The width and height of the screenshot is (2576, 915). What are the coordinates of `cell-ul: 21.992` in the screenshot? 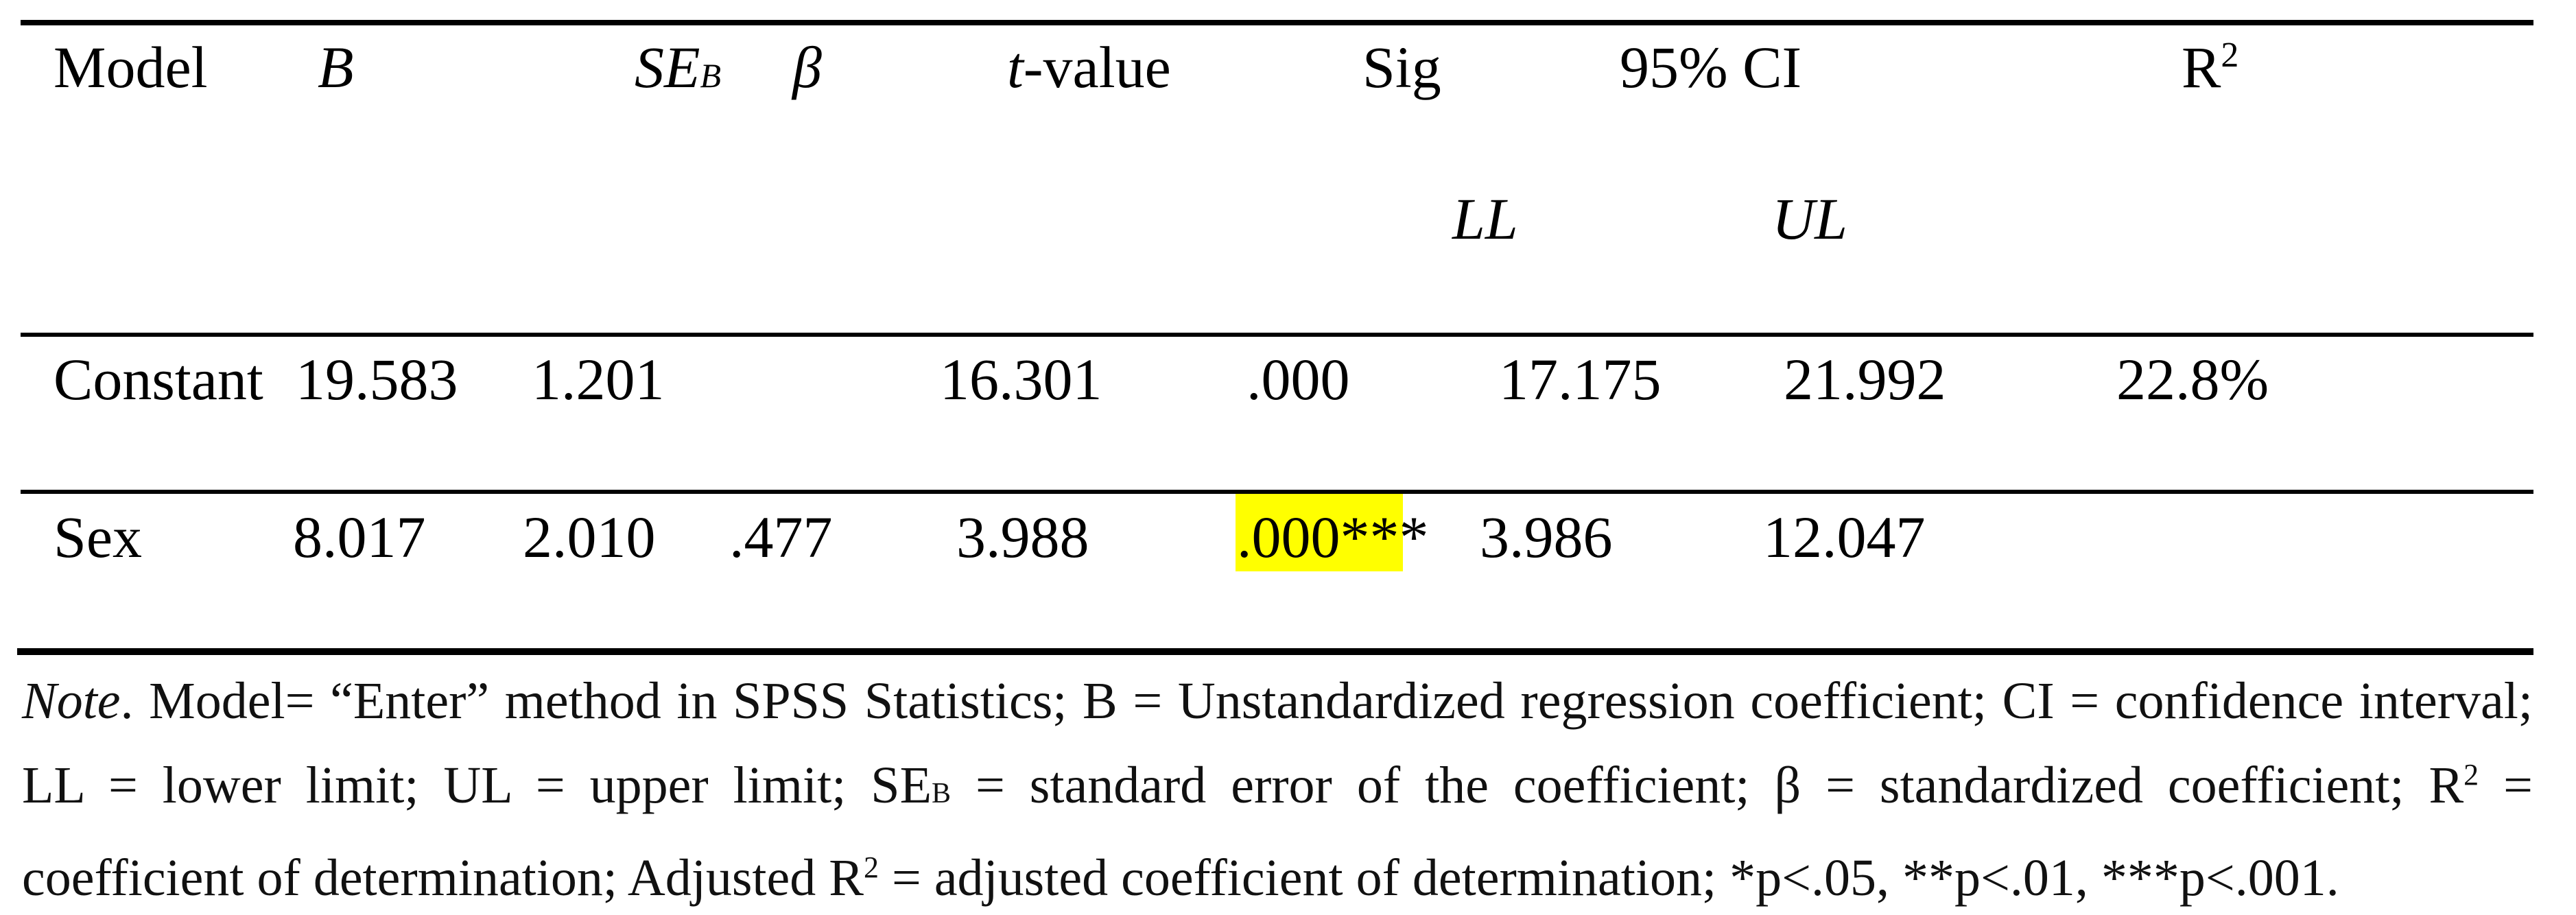 It's located at (1865, 379).